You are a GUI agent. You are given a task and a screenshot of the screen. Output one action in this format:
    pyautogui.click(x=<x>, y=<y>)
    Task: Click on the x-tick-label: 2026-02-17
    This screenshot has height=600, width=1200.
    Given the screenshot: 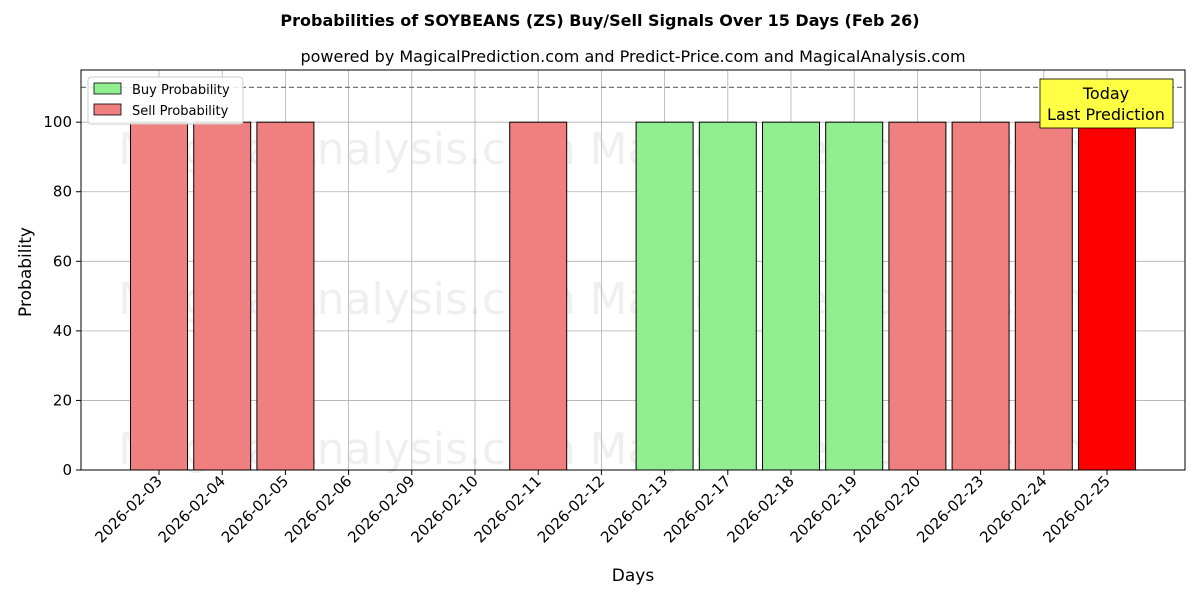 What is the action you would take?
    pyautogui.click(x=697, y=509)
    